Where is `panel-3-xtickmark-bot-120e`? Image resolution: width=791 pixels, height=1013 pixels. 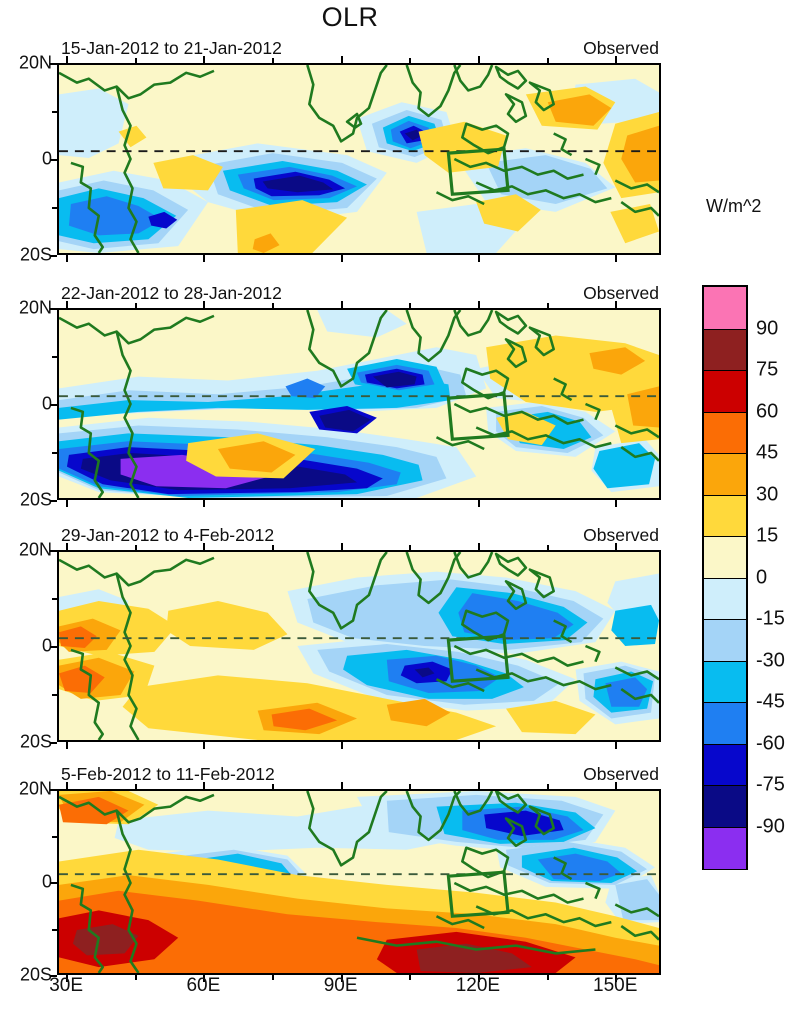
panel-3-xtickmark-bot-120e is located at coordinates (478, 745).